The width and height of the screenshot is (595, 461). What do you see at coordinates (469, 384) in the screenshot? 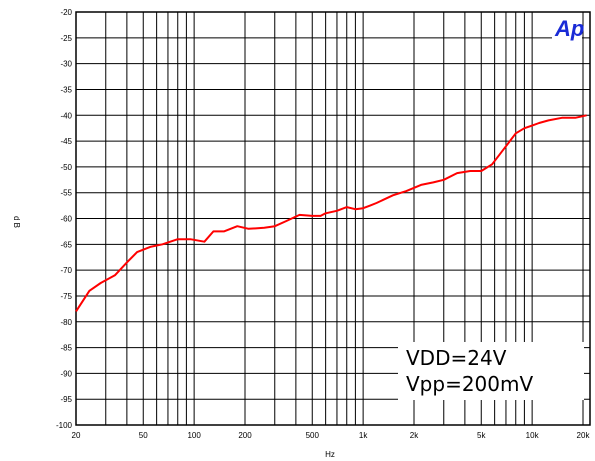
I see `annotation-vpp: Vpp=200mV` at bounding box center [469, 384].